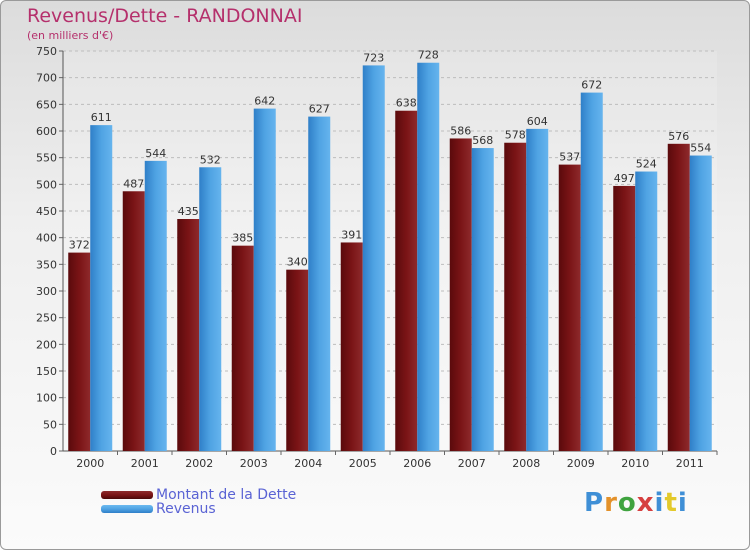 This screenshot has width=750, height=550. Describe the element at coordinates (145, 463) in the screenshot. I see `x-tick-label: 2001` at that location.